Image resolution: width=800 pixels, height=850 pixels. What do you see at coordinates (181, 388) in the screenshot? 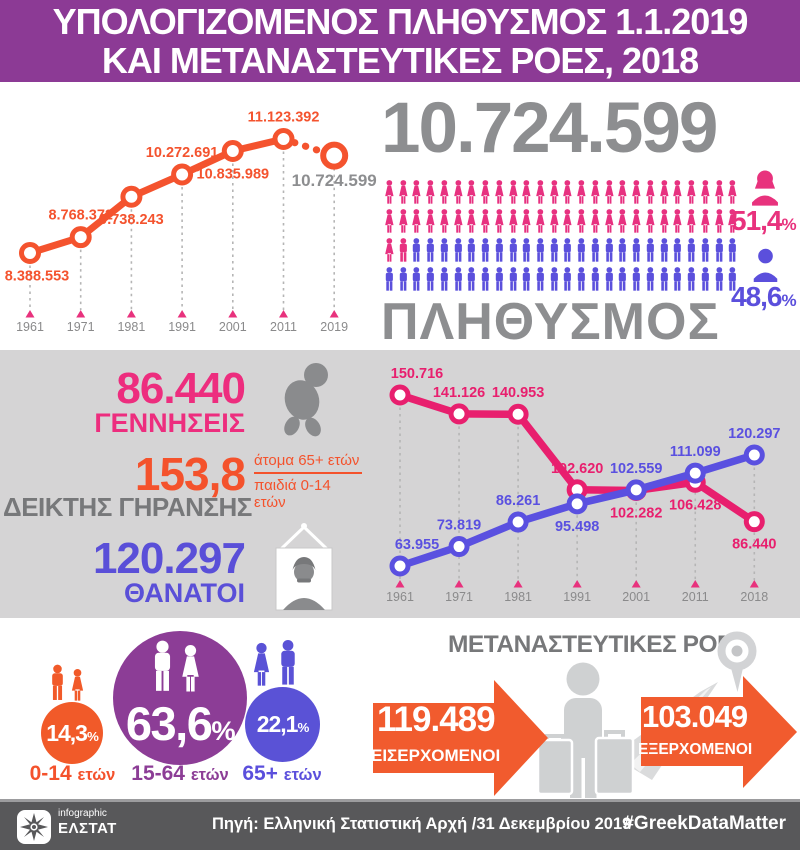
I see `births-value: 86.440` at bounding box center [181, 388].